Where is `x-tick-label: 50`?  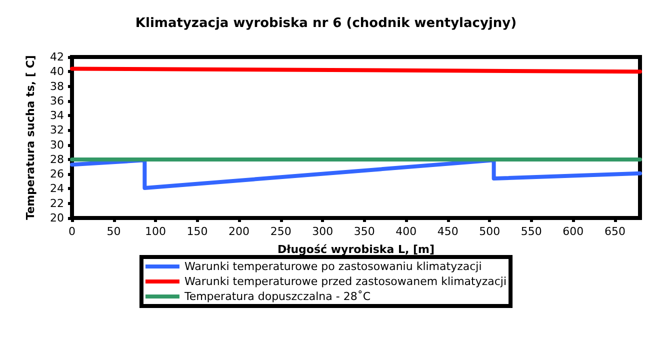
x-tick-label: 50 is located at coordinates (113, 231).